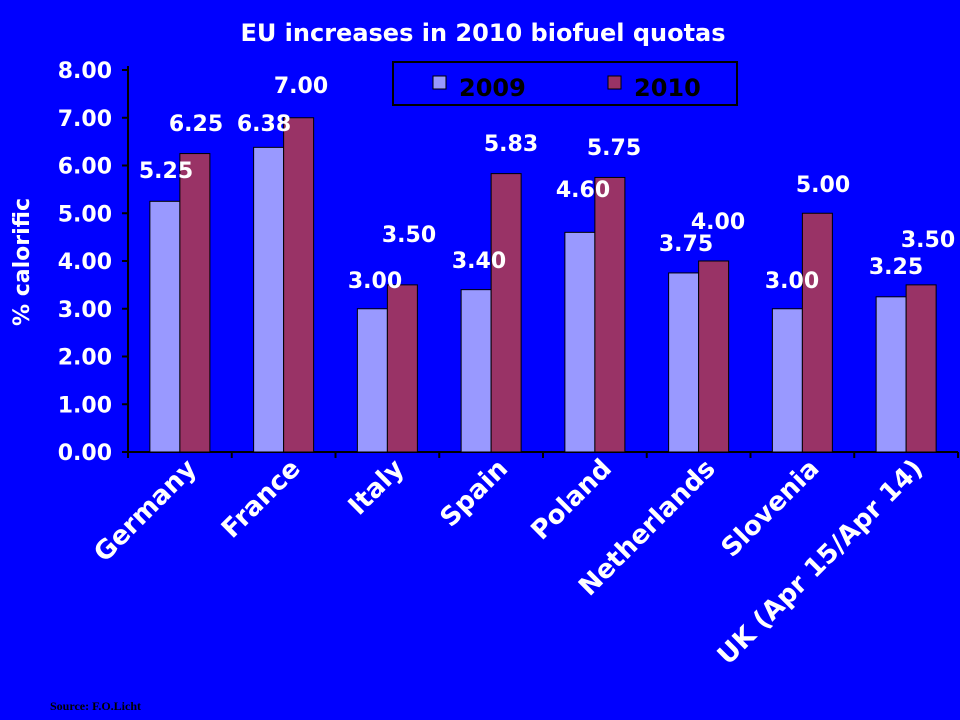 The image size is (960, 720). What do you see at coordinates (85, 453) in the screenshot?
I see `y-tick-label: 0.00` at bounding box center [85, 453].